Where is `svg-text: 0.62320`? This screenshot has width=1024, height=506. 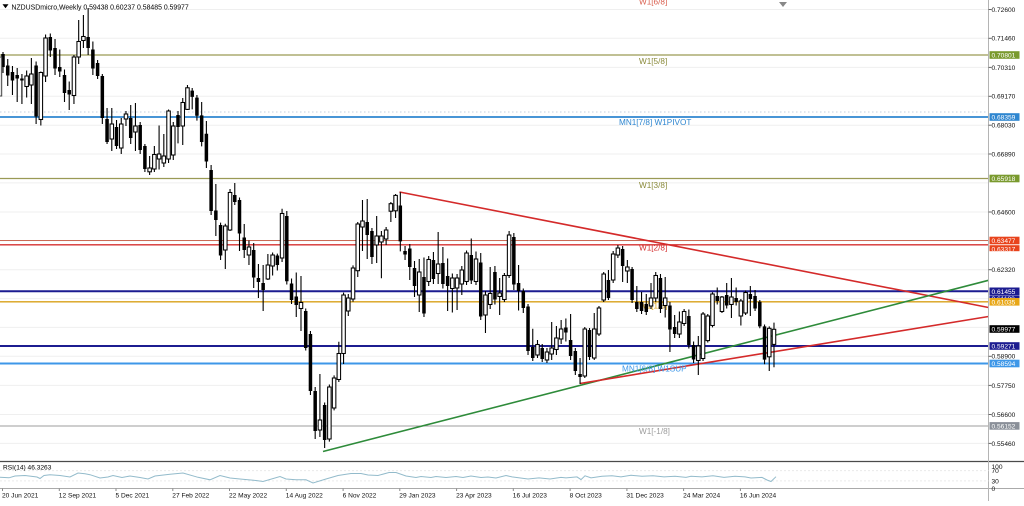 svg-text: 0.62320 is located at coordinates (1004, 270).